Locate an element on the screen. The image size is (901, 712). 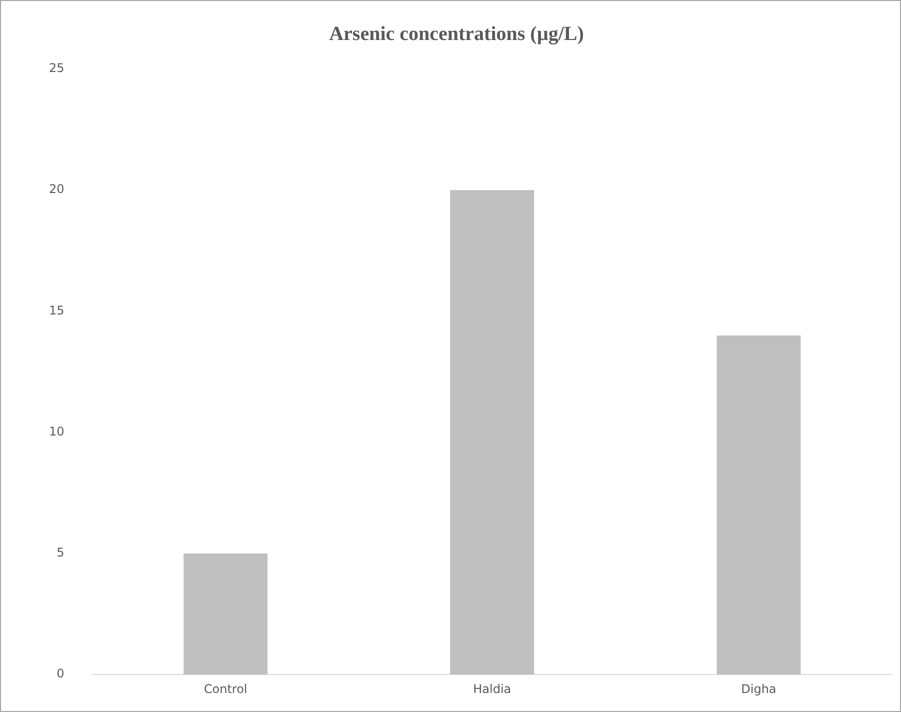
chart-title: Arsenic concentrations (µg/L) is located at coordinates (456, 34).